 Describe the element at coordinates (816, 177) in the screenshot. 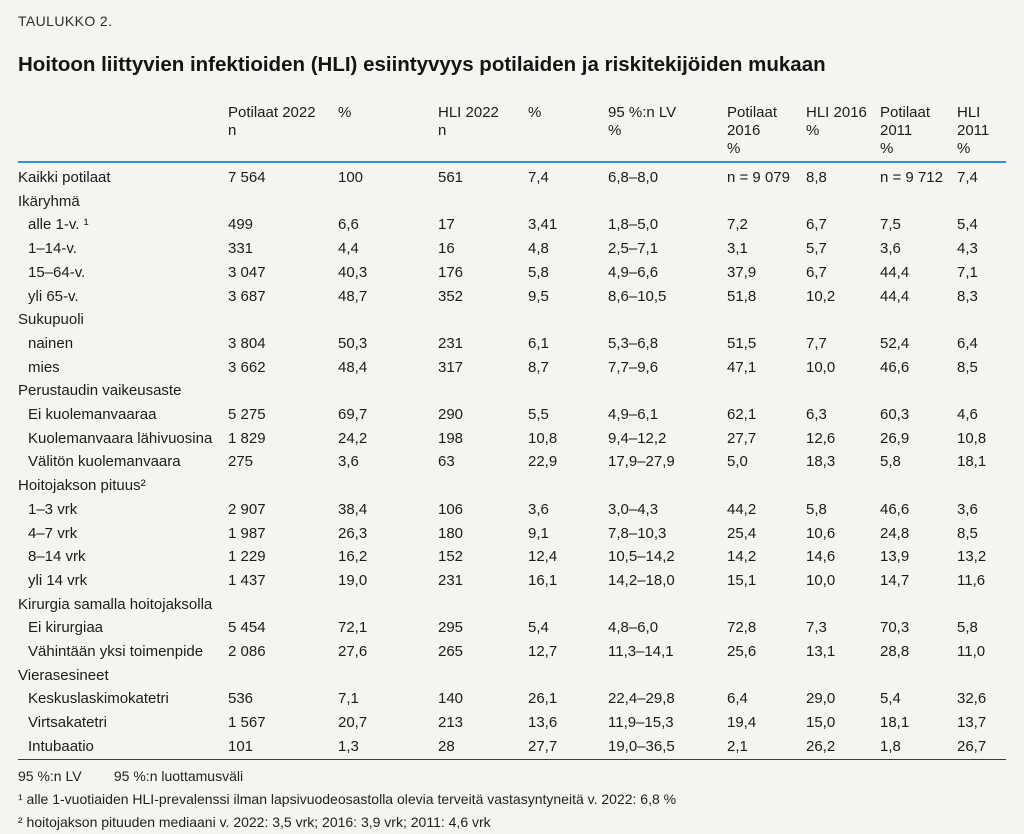

I see `table-cell: 8,8` at that location.